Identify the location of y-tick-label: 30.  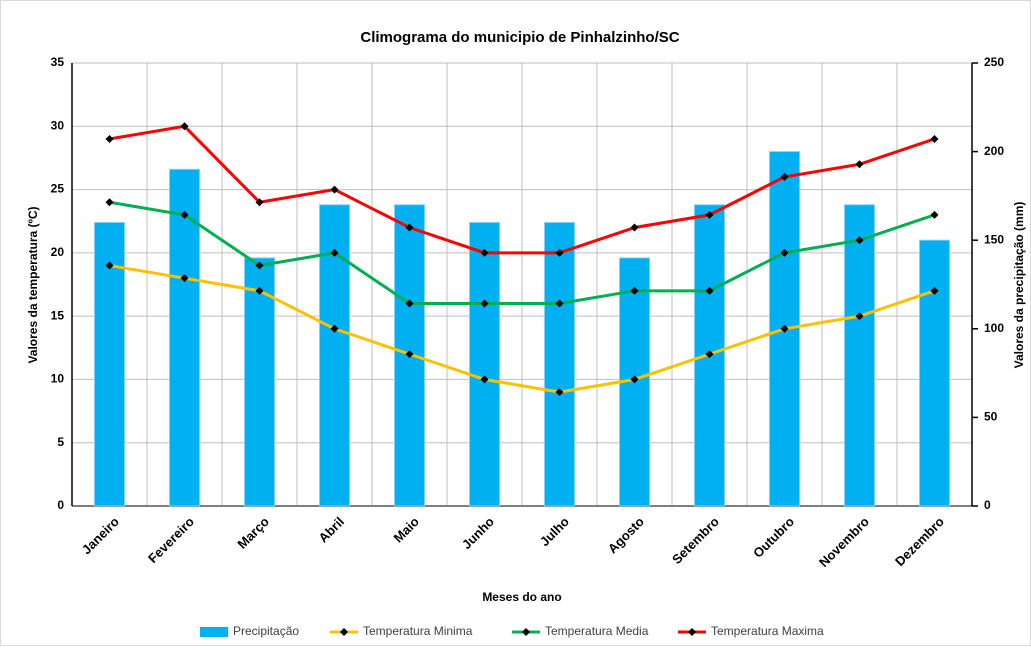
(58, 125).